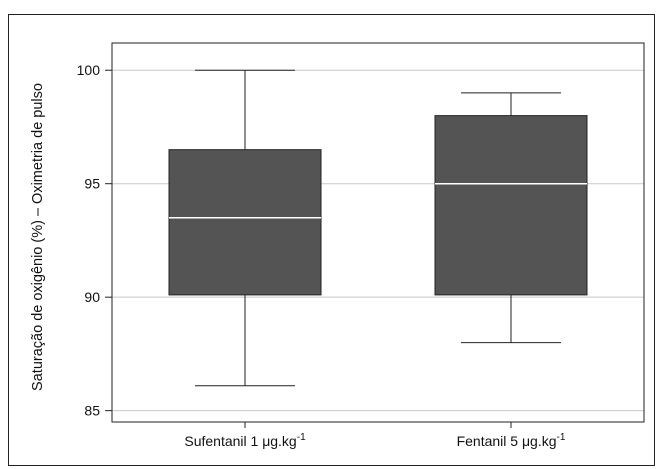 Image resolution: width=657 pixels, height=469 pixels. Describe the element at coordinates (89, 70) in the screenshot. I see `y-tick-label: 100` at that location.